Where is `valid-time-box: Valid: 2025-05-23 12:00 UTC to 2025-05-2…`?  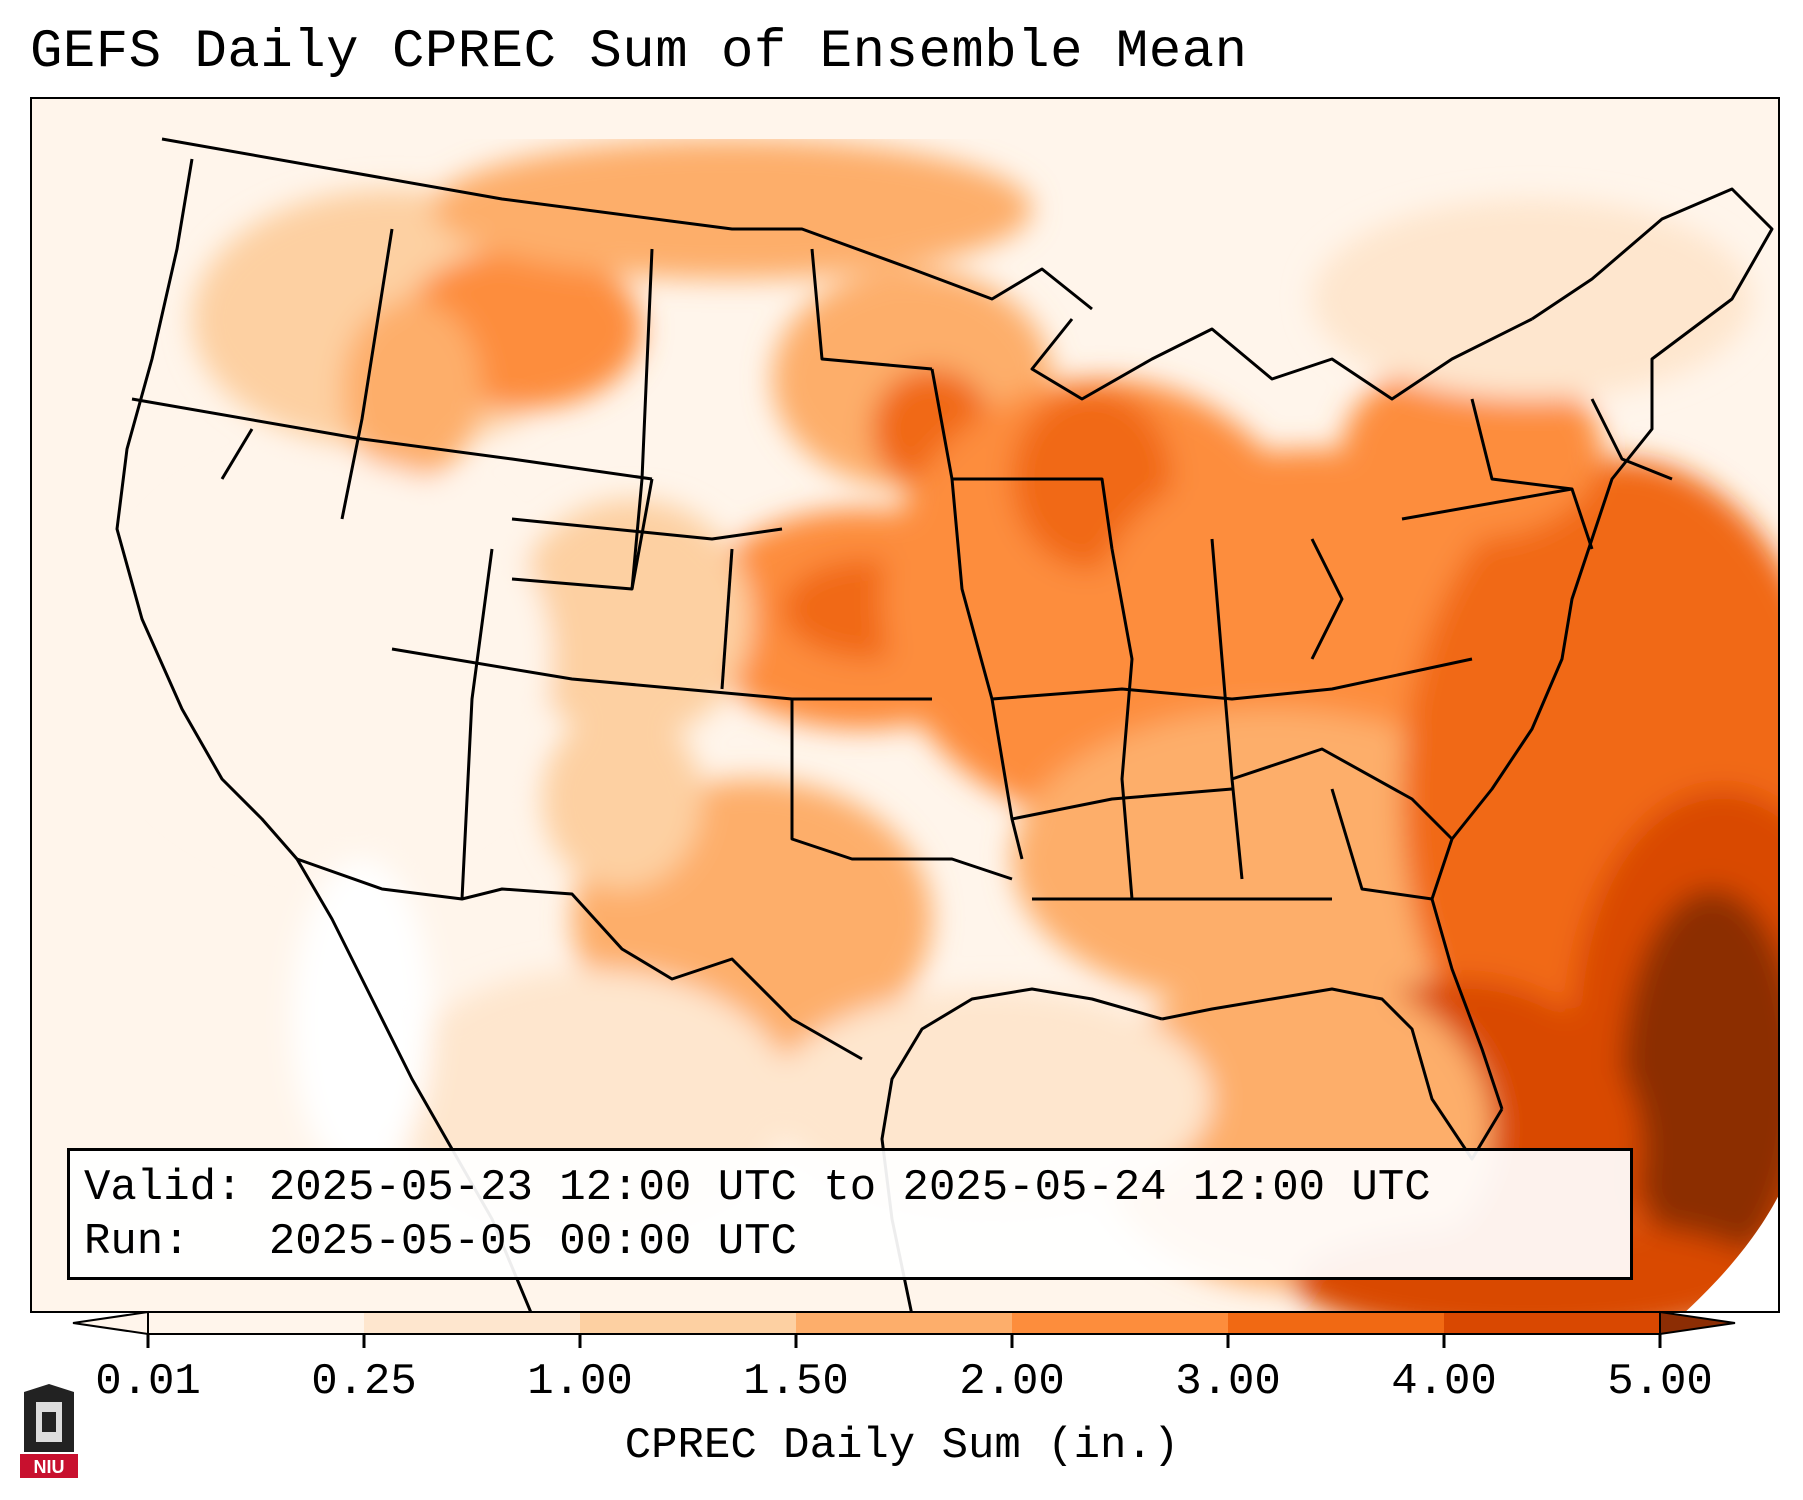
valid-time-box: Valid: 2025-05-23 12:00 UTC to 2025-05-2… is located at coordinates (850, 1214).